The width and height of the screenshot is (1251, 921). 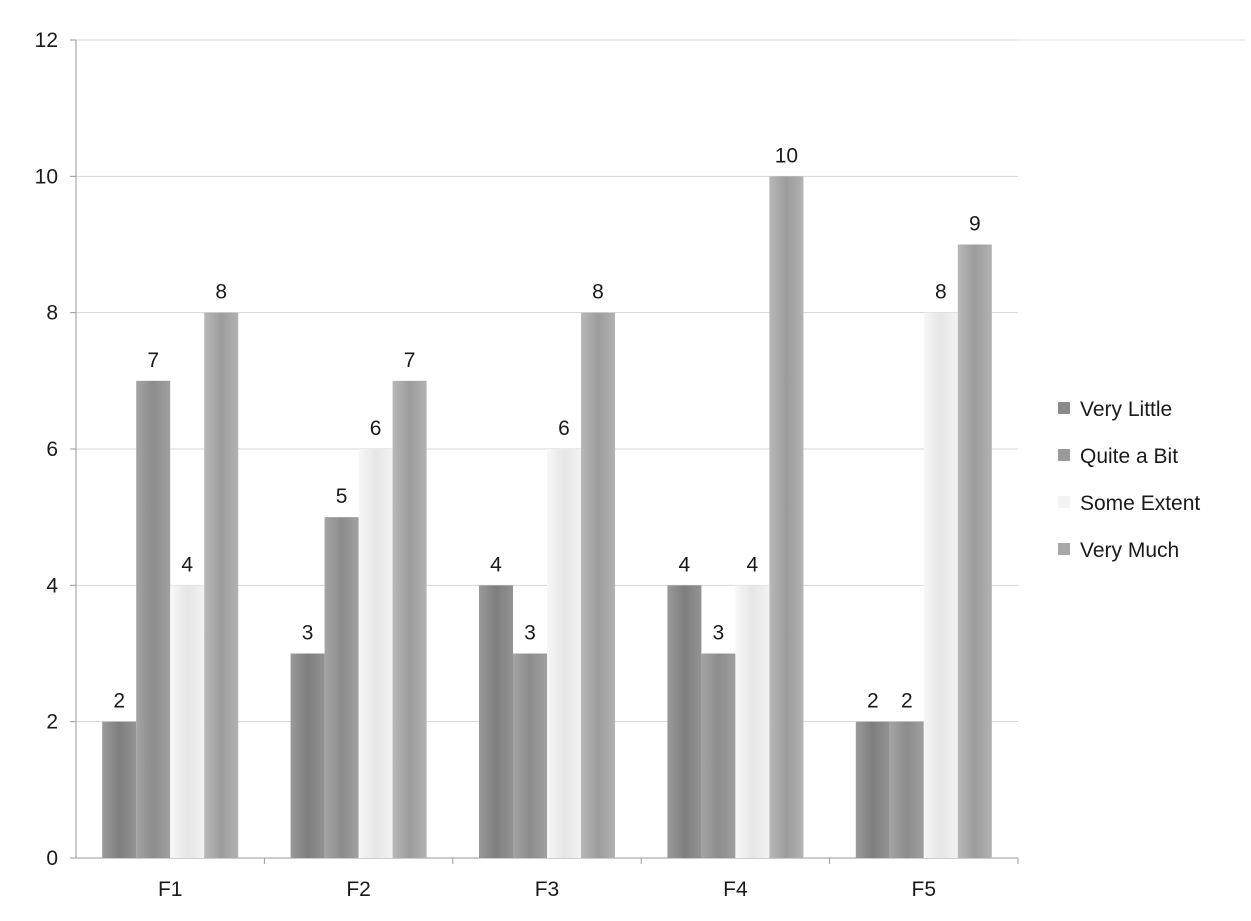 What do you see at coordinates (786, 517) in the screenshot?
I see `bar-F4-very-much` at bounding box center [786, 517].